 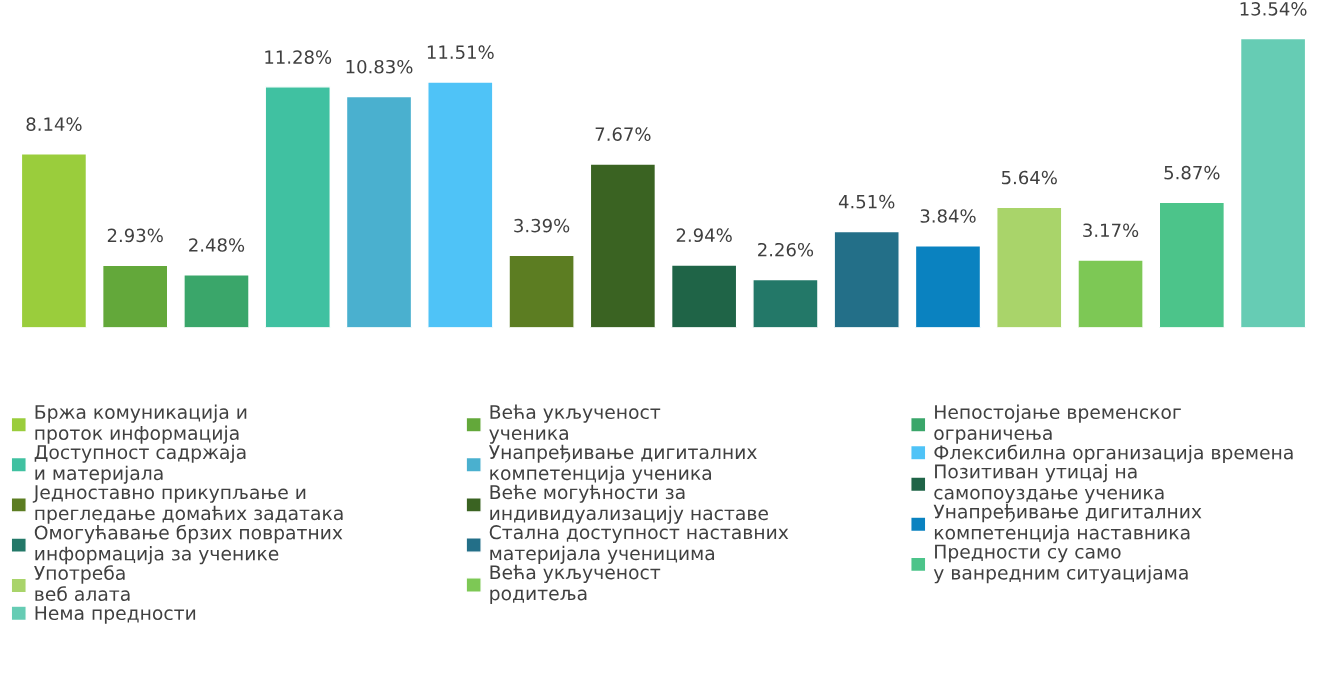 What do you see at coordinates (188, 544) in the screenshot?
I see `legend-label: Омогућавање брзих повратних информација за ученике` at bounding box center [188, 544].